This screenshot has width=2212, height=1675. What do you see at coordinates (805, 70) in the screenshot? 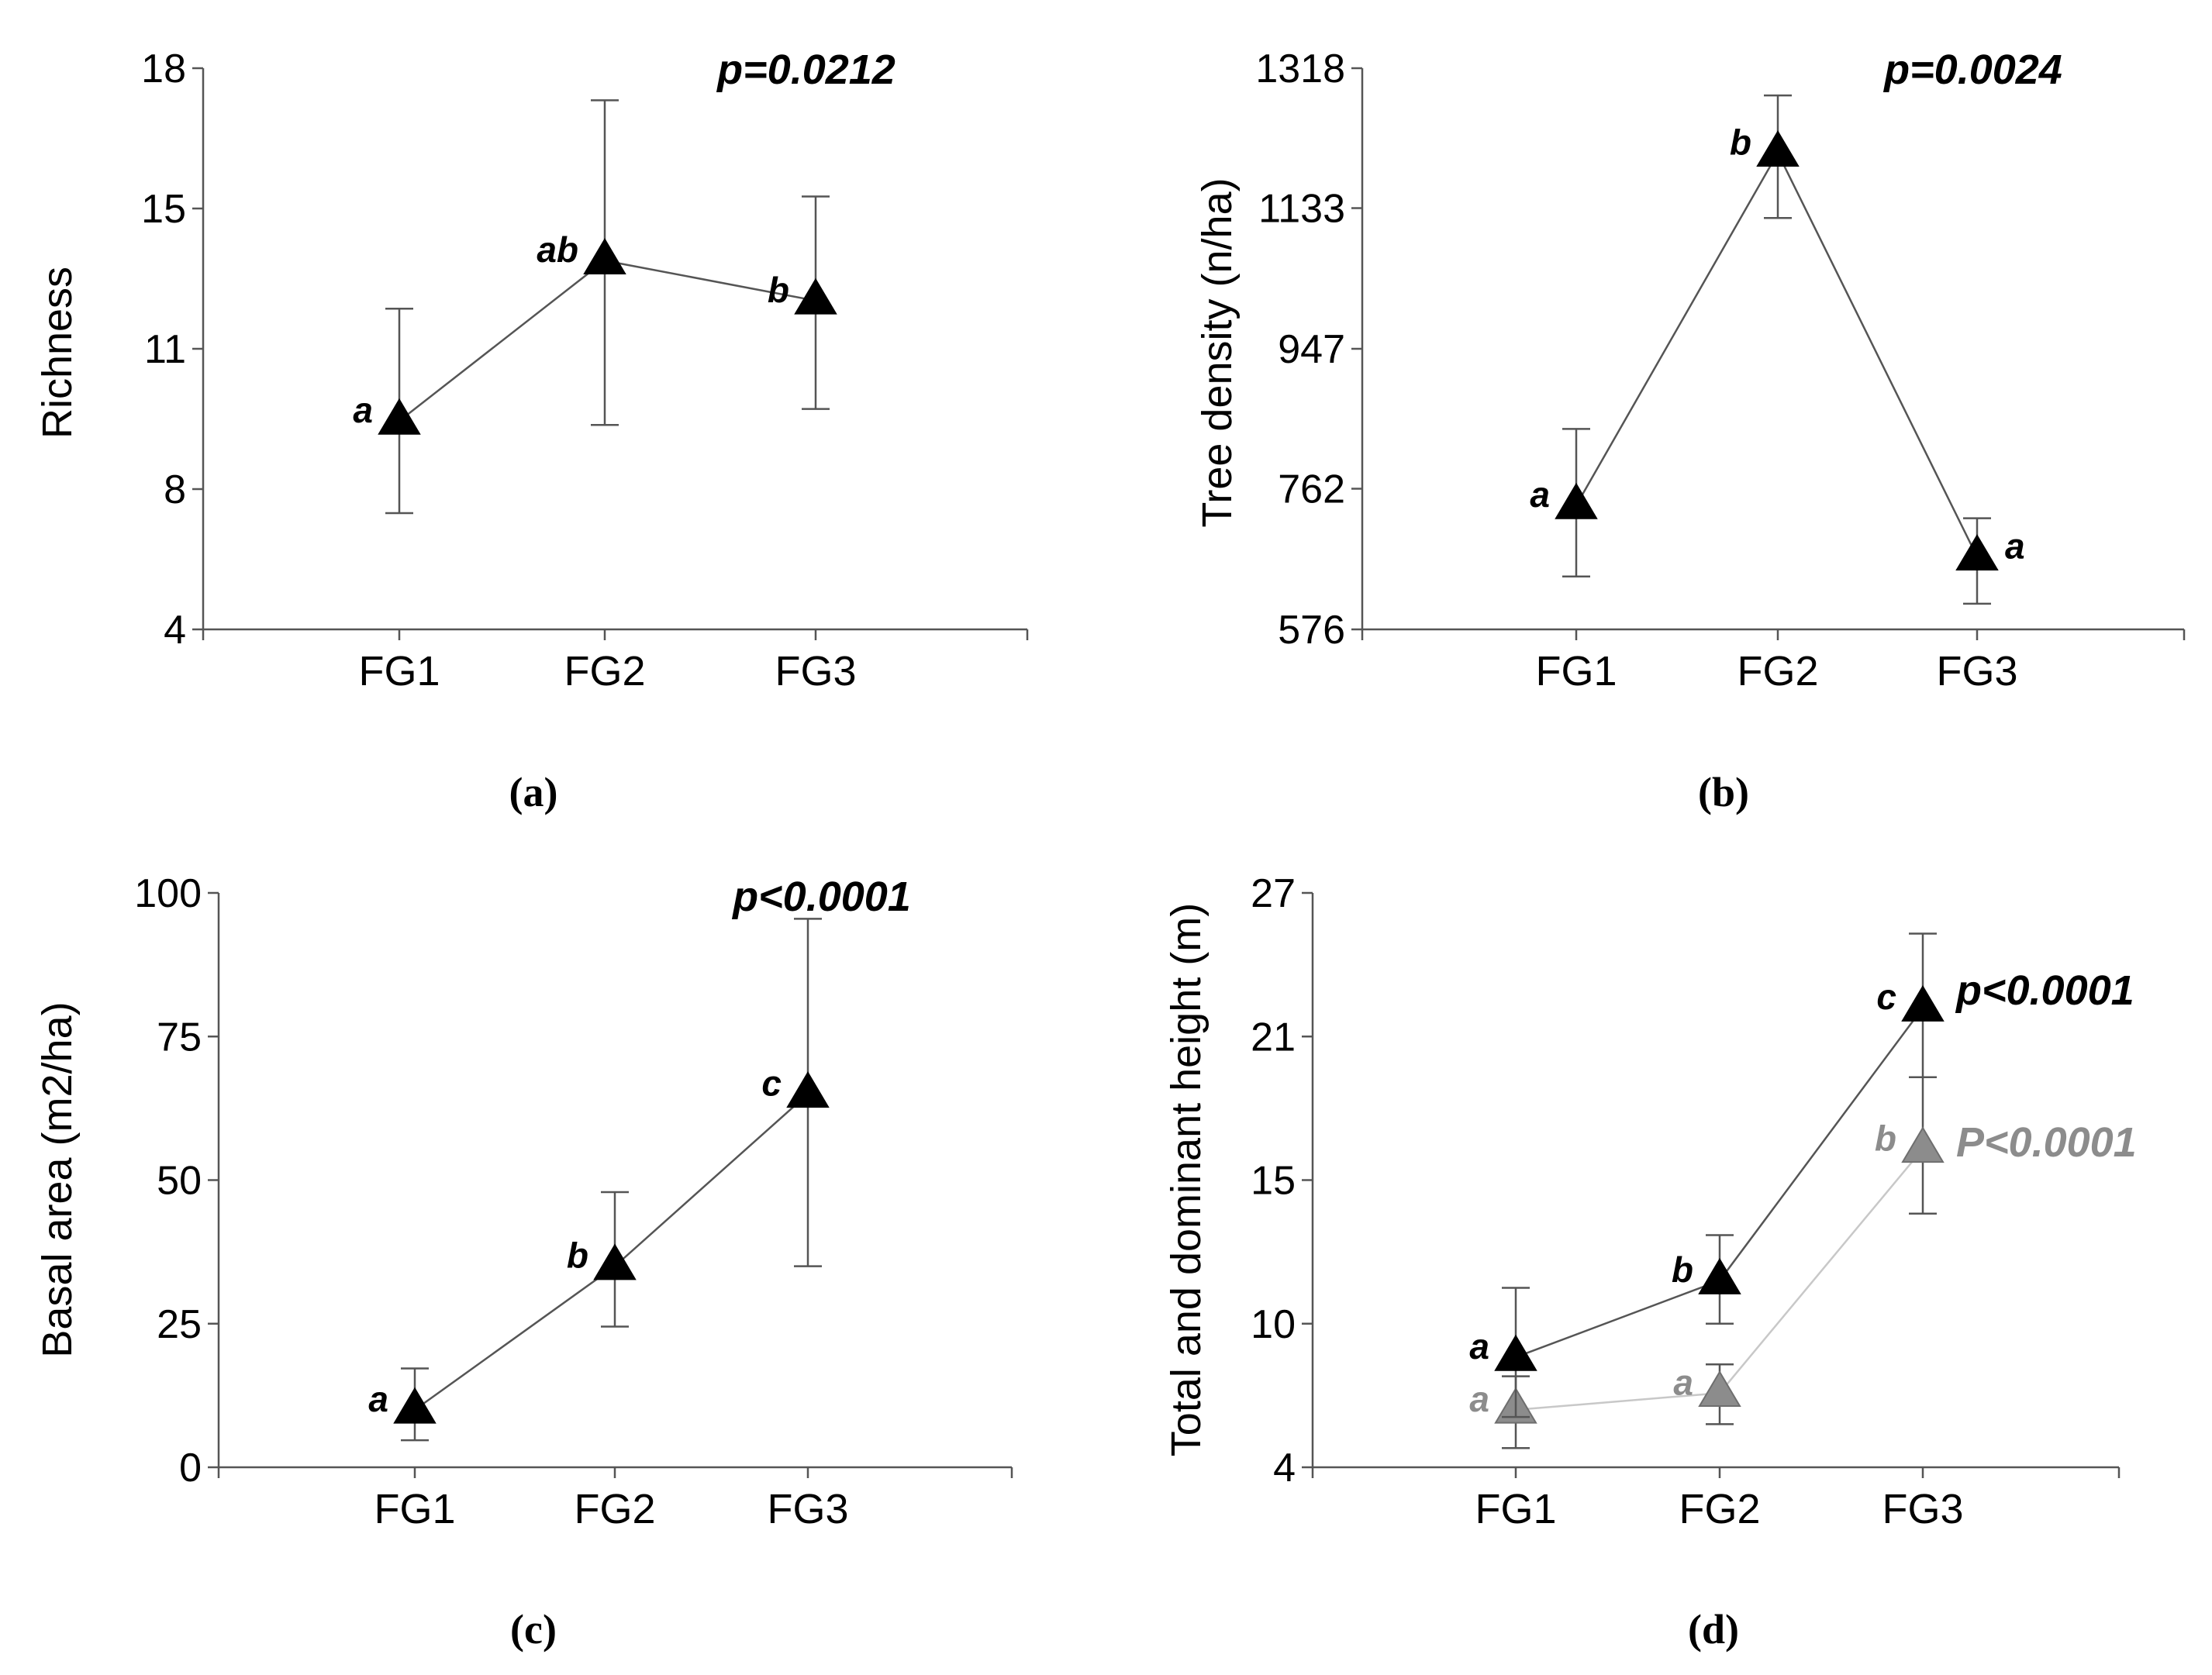
I see `panel-a-pvalue: p=0.0212` at bounding box center [805, 70].